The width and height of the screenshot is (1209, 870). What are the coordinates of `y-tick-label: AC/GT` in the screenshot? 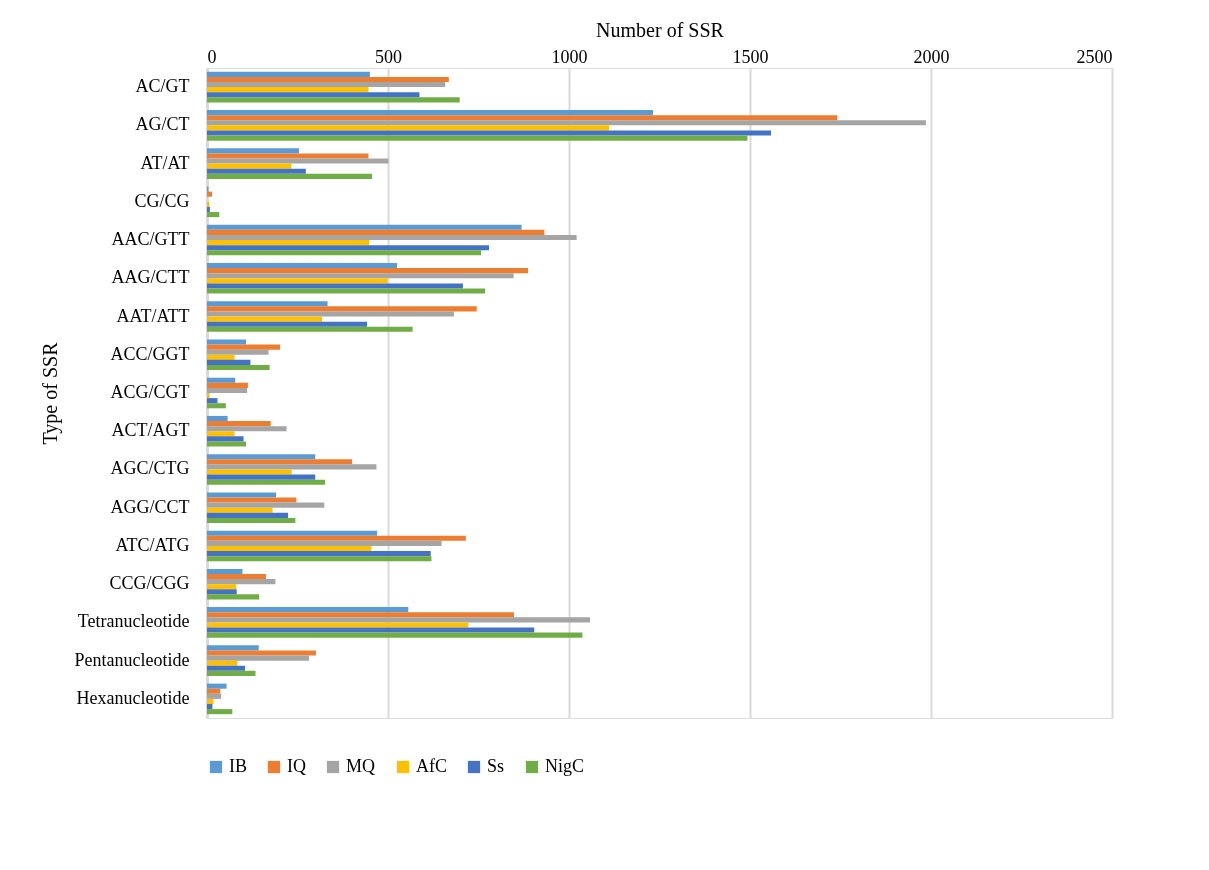 It's located at (162, 86).